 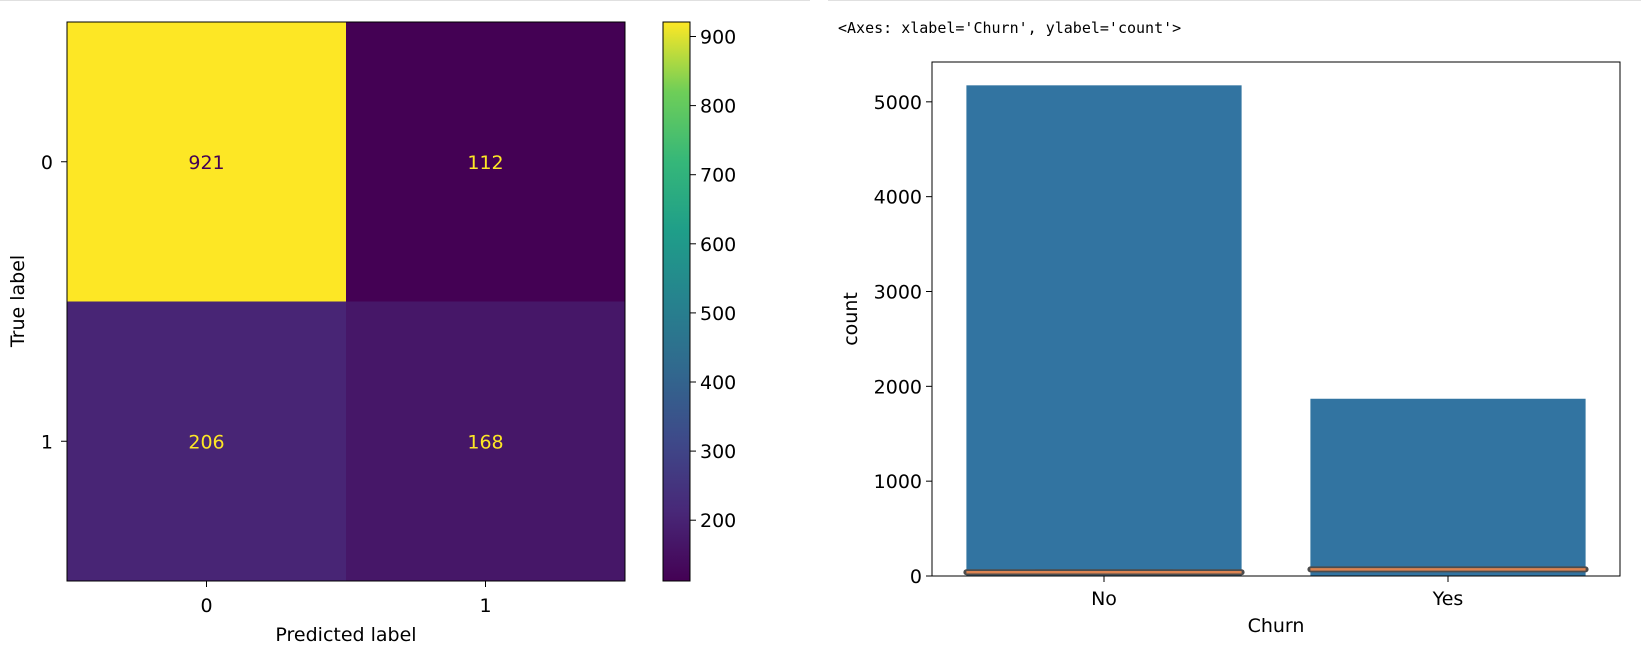 I want to click on cell-divider-left, so click(x=405, y=0).